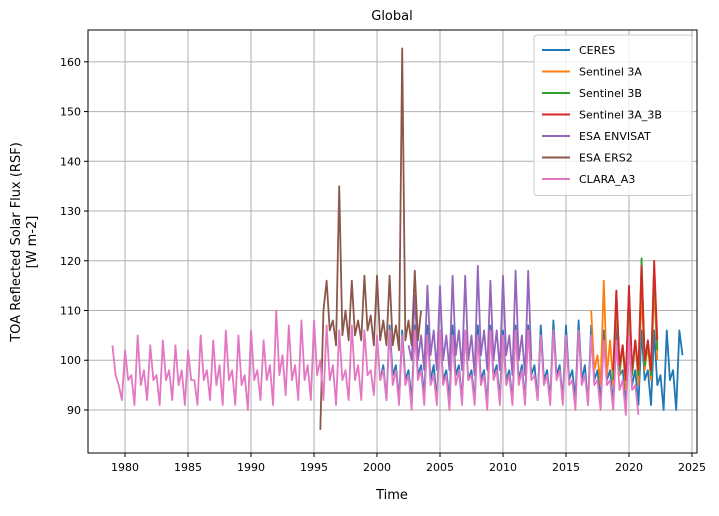 The width and height of the screenshot is (719, 516). What do you see at coordinates (70, 360) in the screenshot?
I see `y-tick-label: 100` at bounding box center [70, 360].